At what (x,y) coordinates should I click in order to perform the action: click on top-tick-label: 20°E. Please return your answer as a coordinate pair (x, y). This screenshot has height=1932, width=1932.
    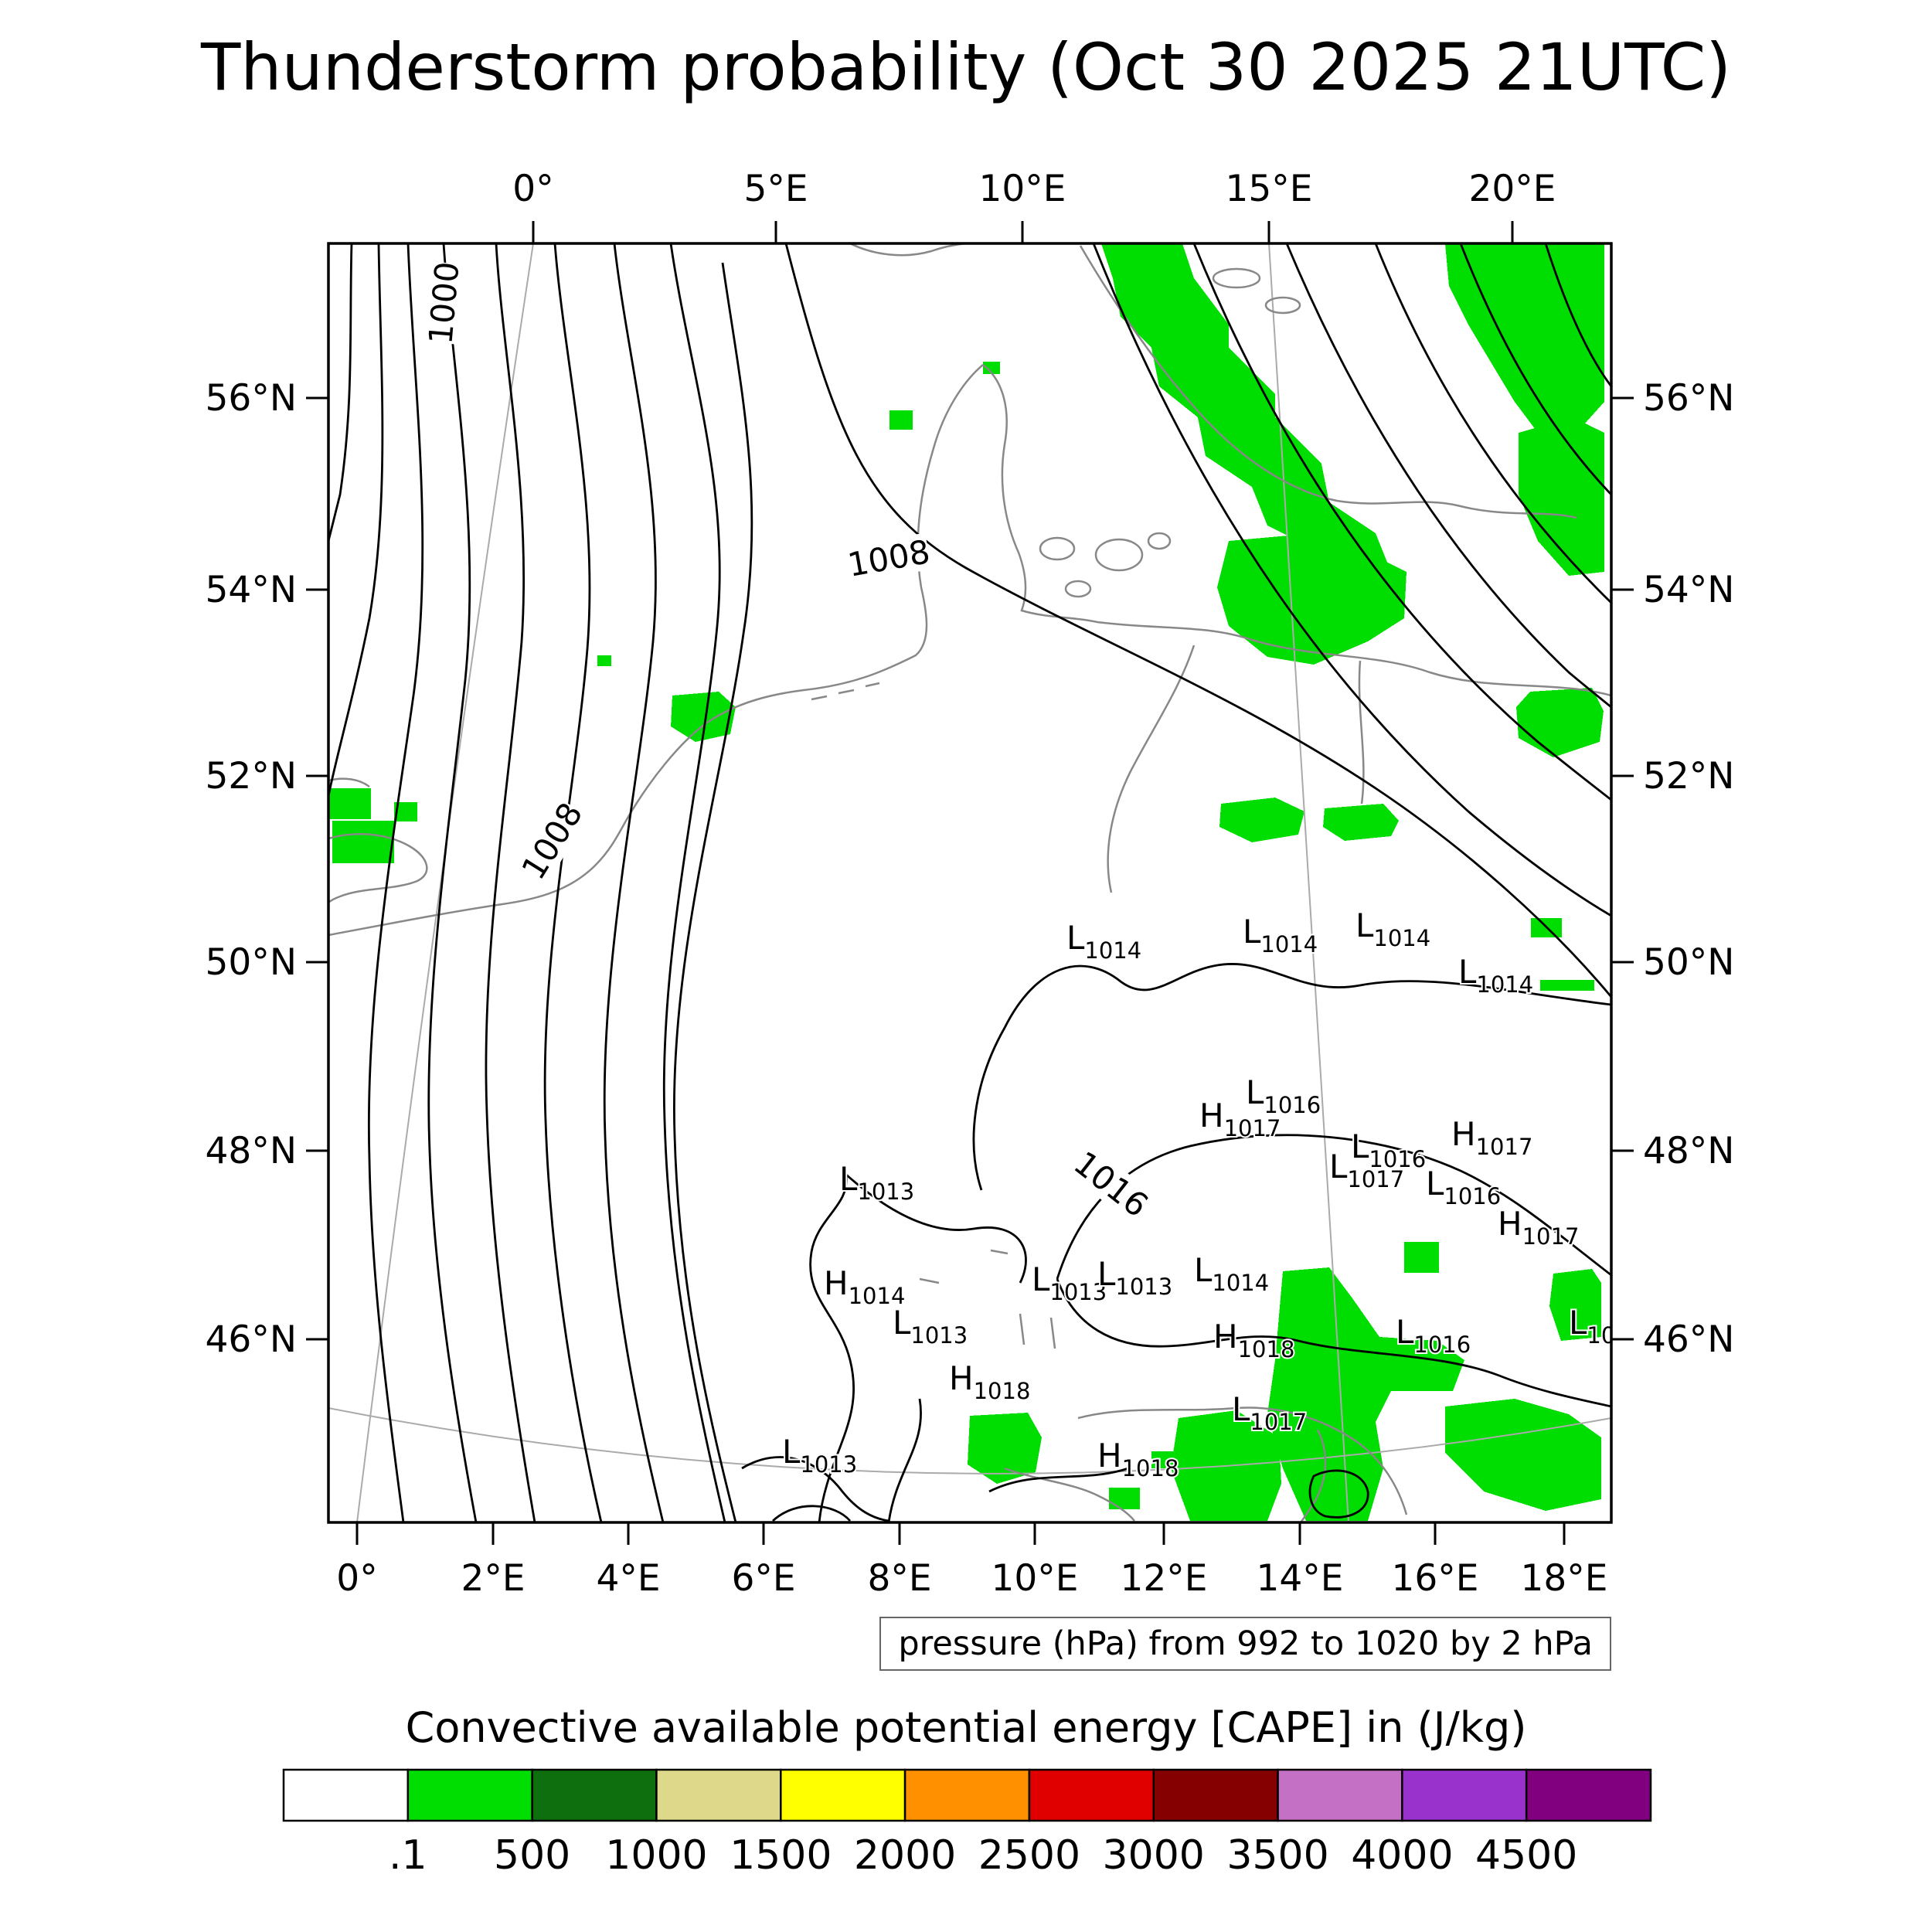
    Looking at the image, I should click on (1512, 189).